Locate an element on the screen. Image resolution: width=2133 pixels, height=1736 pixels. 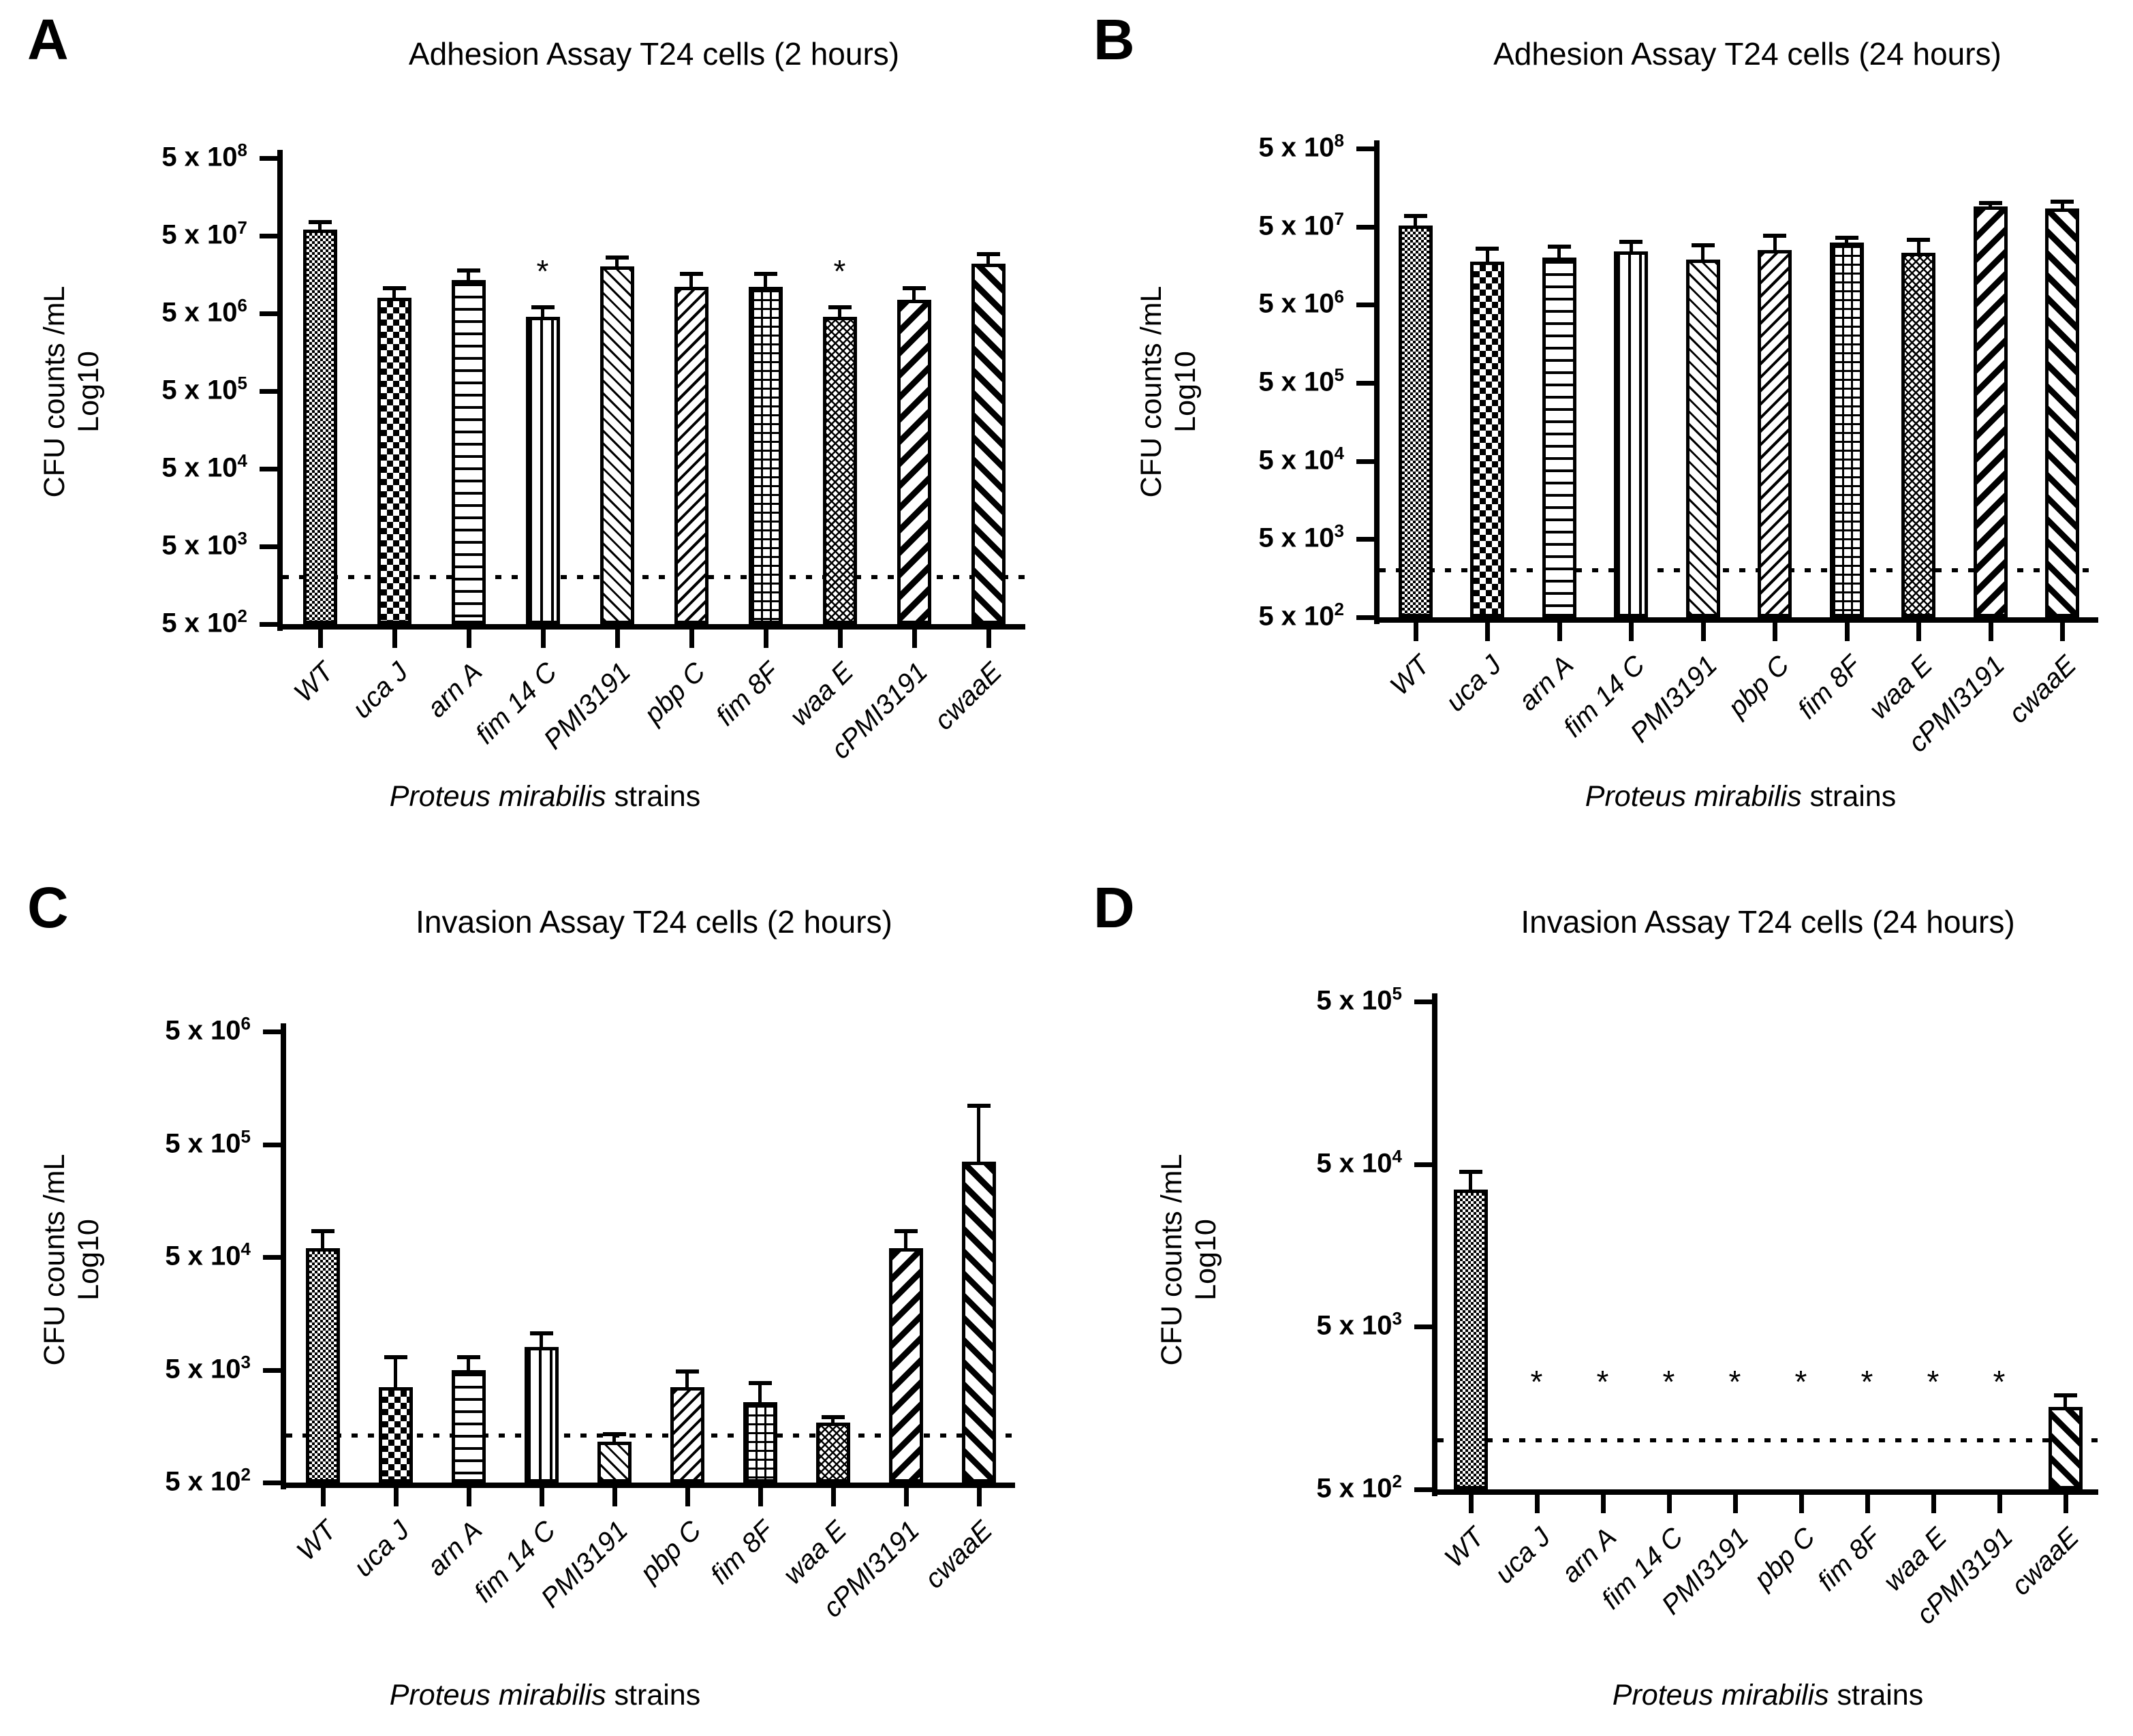
error-bar-stem-arn-A is located at coordinates (468, 1365).